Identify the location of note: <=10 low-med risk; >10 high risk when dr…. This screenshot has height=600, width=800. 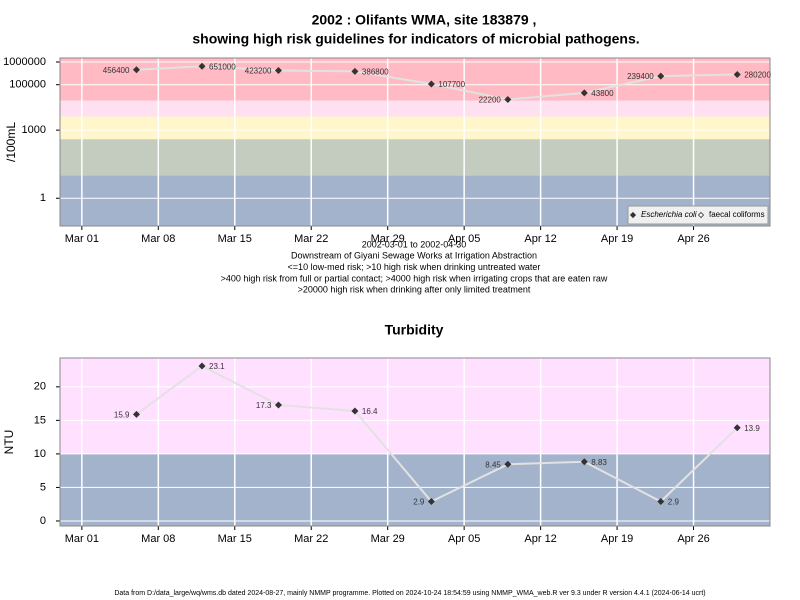
(414, 267).